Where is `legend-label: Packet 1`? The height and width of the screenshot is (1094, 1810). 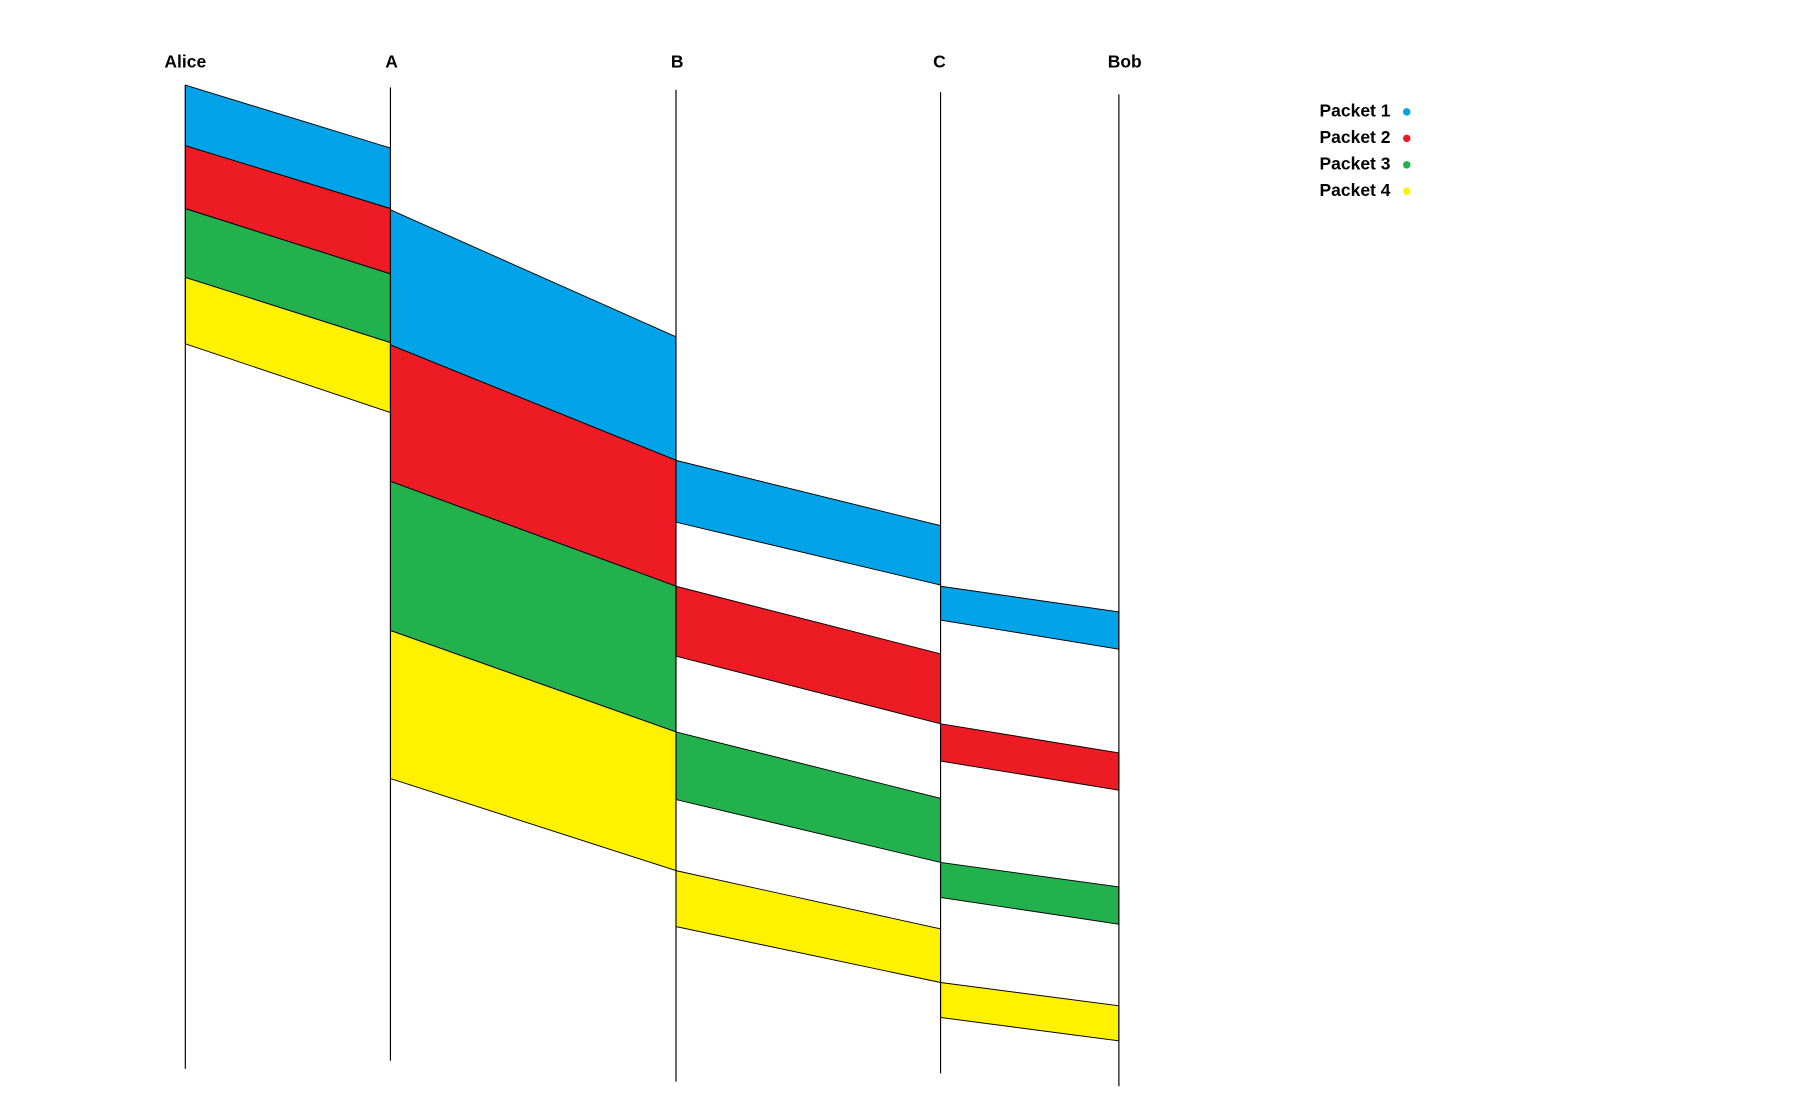 legend-label: Packet 1 is located at coordinates (1355, 111).